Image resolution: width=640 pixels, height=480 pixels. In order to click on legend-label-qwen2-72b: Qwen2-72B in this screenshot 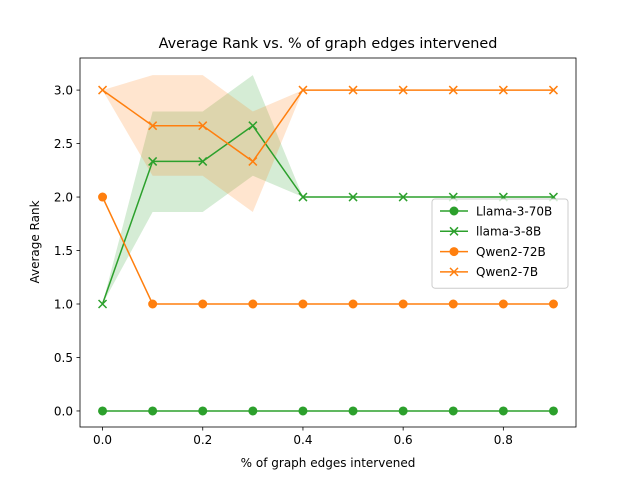, I will do `click(511, 252)`.